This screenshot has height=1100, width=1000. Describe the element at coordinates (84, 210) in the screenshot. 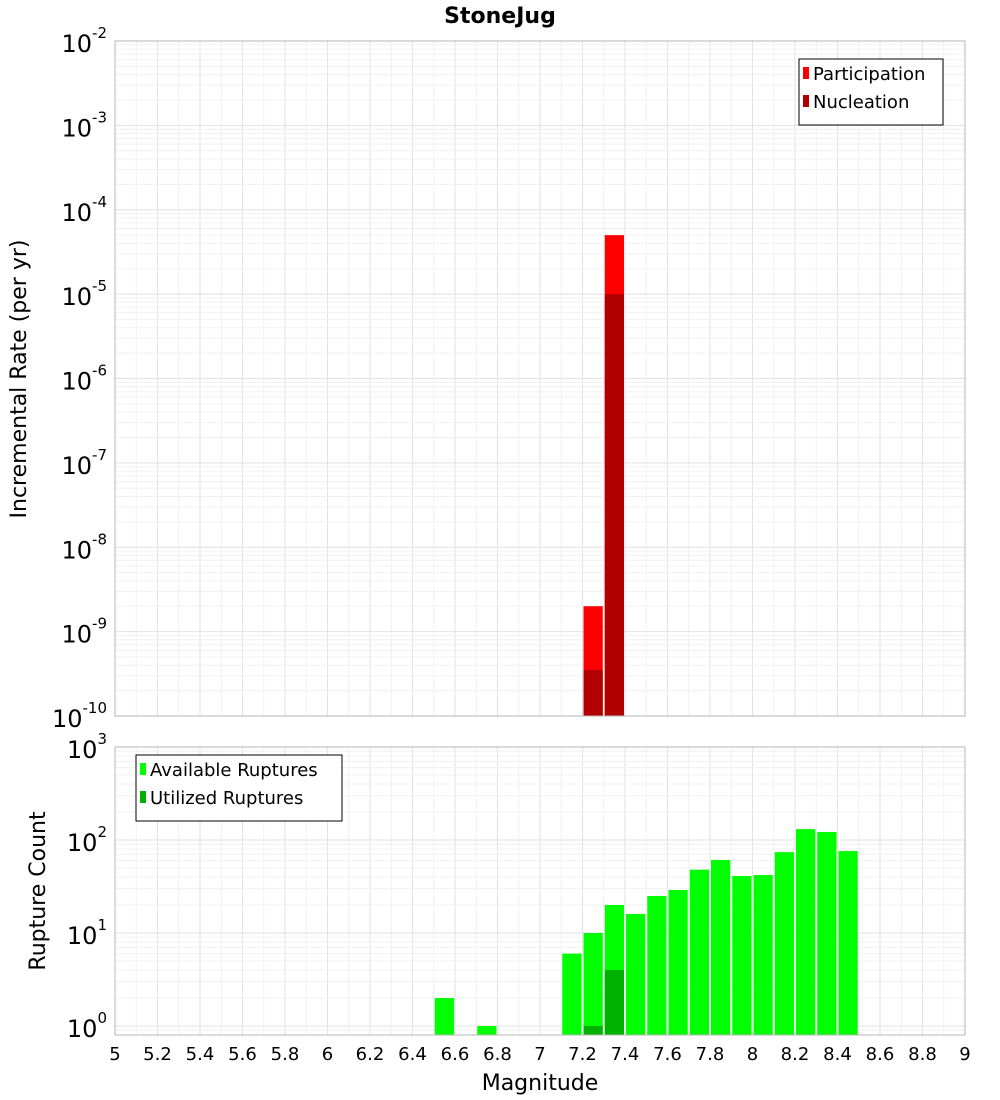

I see `y-tick-label: 10⁻⁴` at that location.